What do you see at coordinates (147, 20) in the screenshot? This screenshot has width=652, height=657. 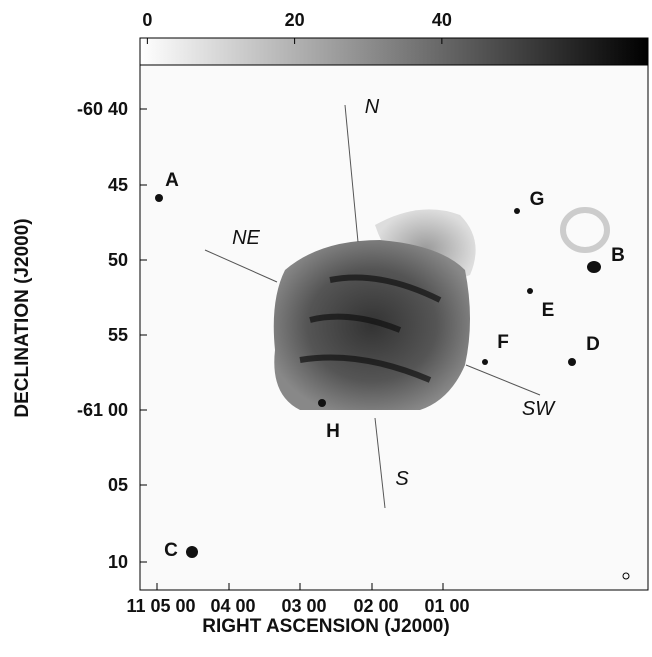 I see `colorbar-tick-label: 0` at bounding box center [147, 20].